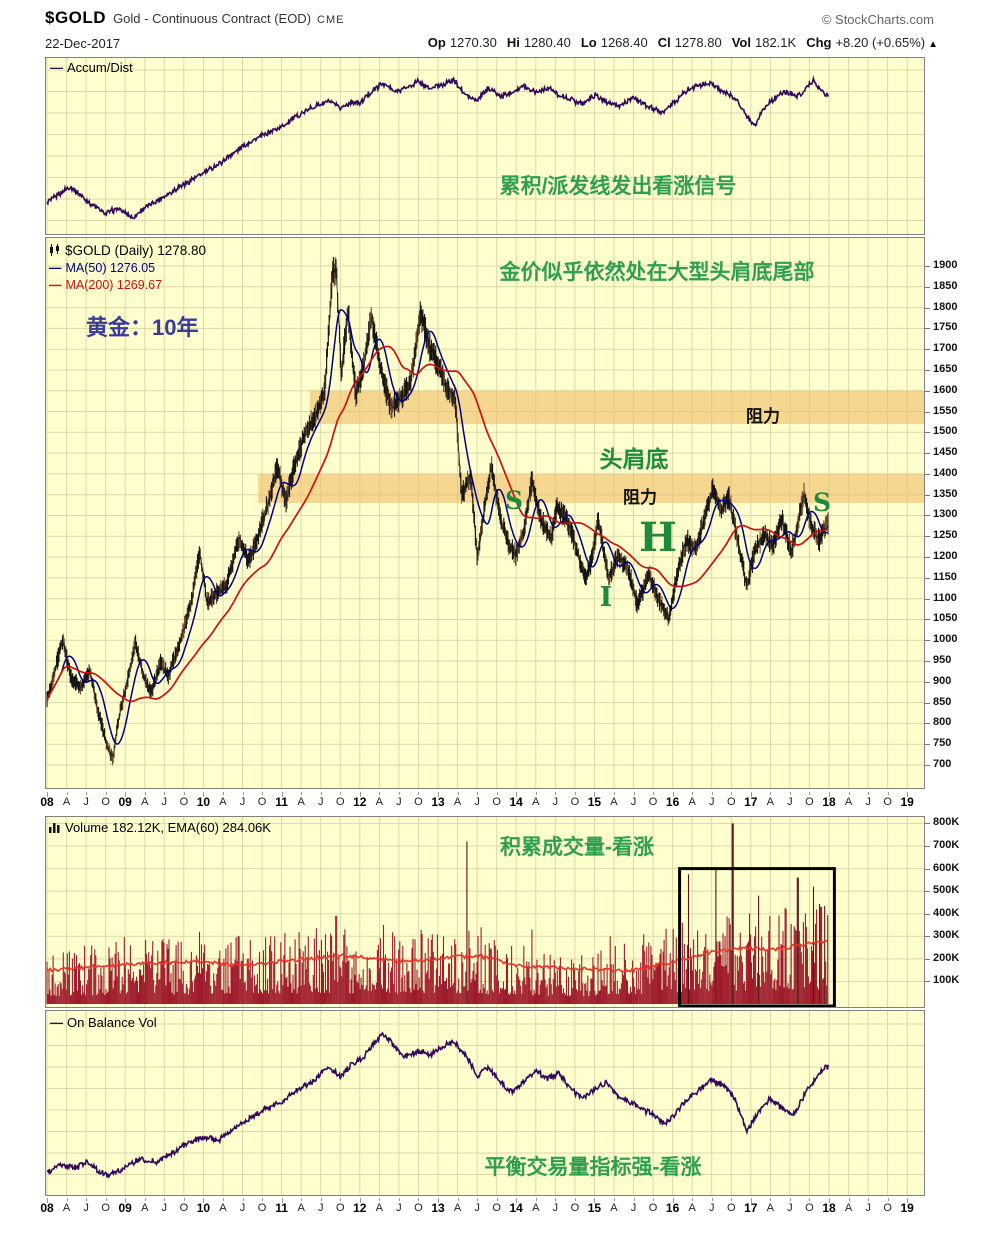  I want to click on resistance-upper-label: 阻力, so click(763, 416).